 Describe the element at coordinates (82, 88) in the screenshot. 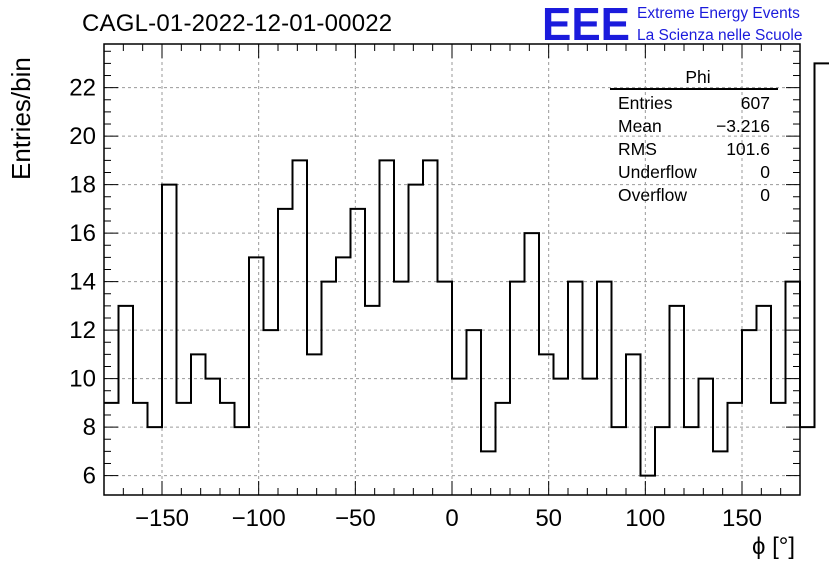

I see `y-tick-label: 22` at that location.